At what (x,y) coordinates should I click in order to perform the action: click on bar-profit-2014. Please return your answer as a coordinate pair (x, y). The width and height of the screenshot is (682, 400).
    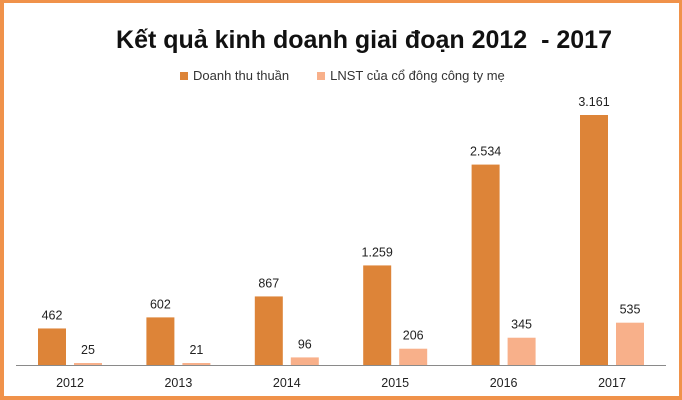
    Looking at the image, I should click on (304, 361).